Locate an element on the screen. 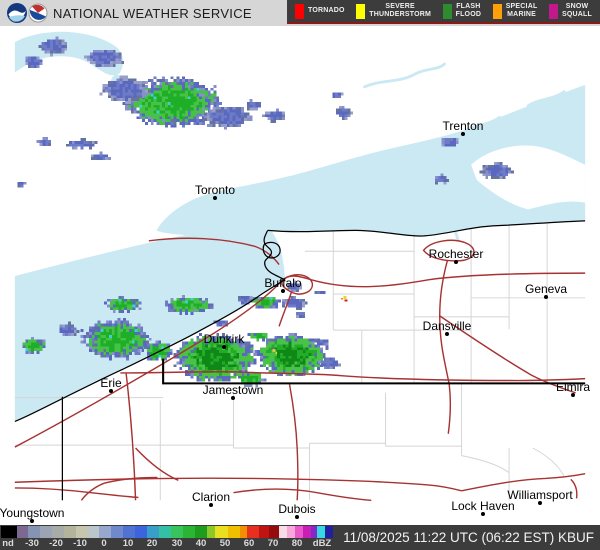 This screenshot has width=600, height=550. colorbar-tick: dBZ is located at coordinates (322, 543).